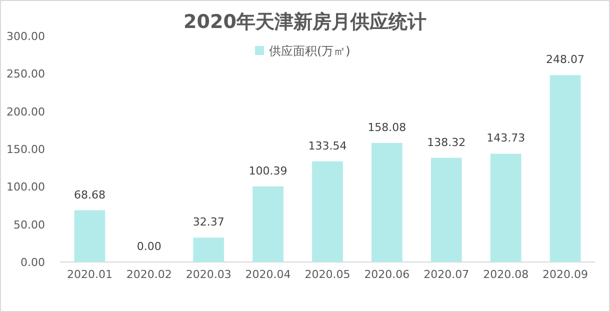 Image resolution: width=610 pixels, height=312 pixels. I want to click on y-tick-label: 200.00, so click(25, 111).